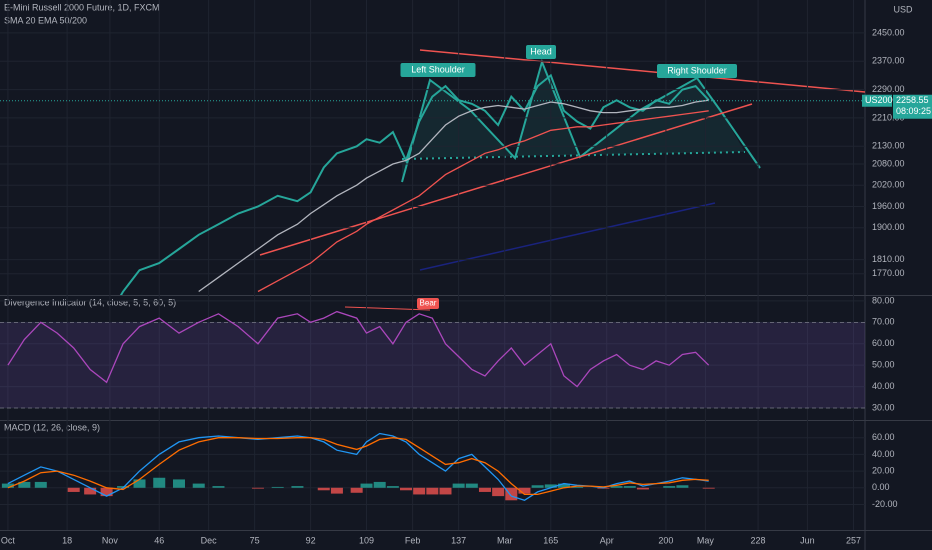 The image size is (932, 550). I want to click on x-tick-label: 75, so click(255, 540).